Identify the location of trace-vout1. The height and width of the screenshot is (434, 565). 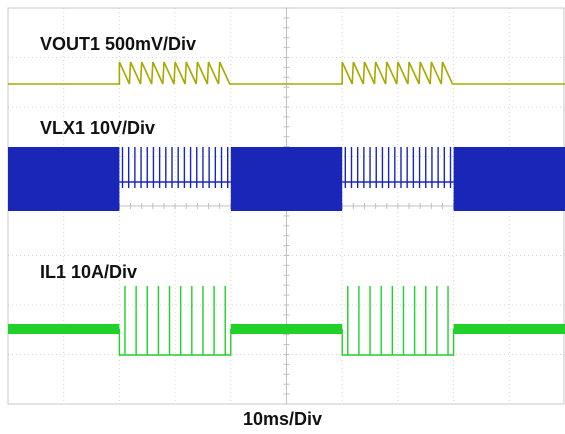
(286, 73).